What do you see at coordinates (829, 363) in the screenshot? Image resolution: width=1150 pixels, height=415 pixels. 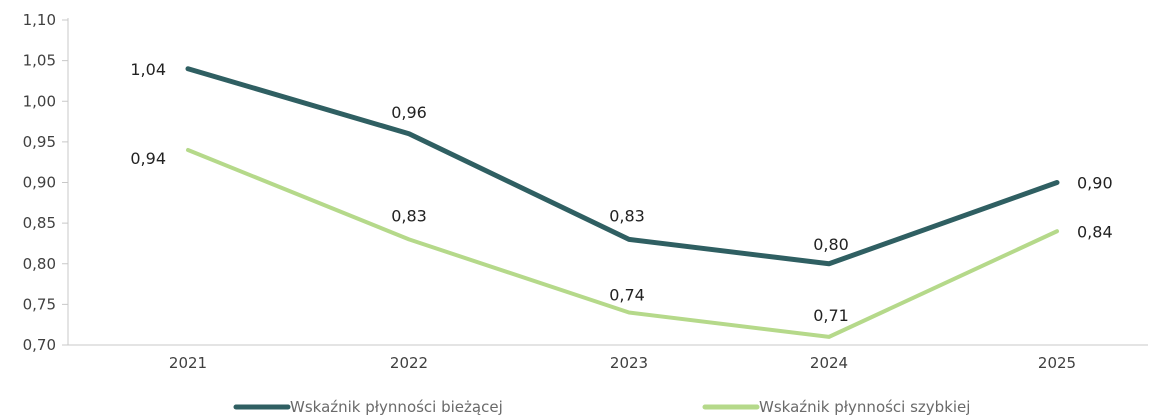 I see `x-tick-label: 2024` at bounding box center [829, 363].